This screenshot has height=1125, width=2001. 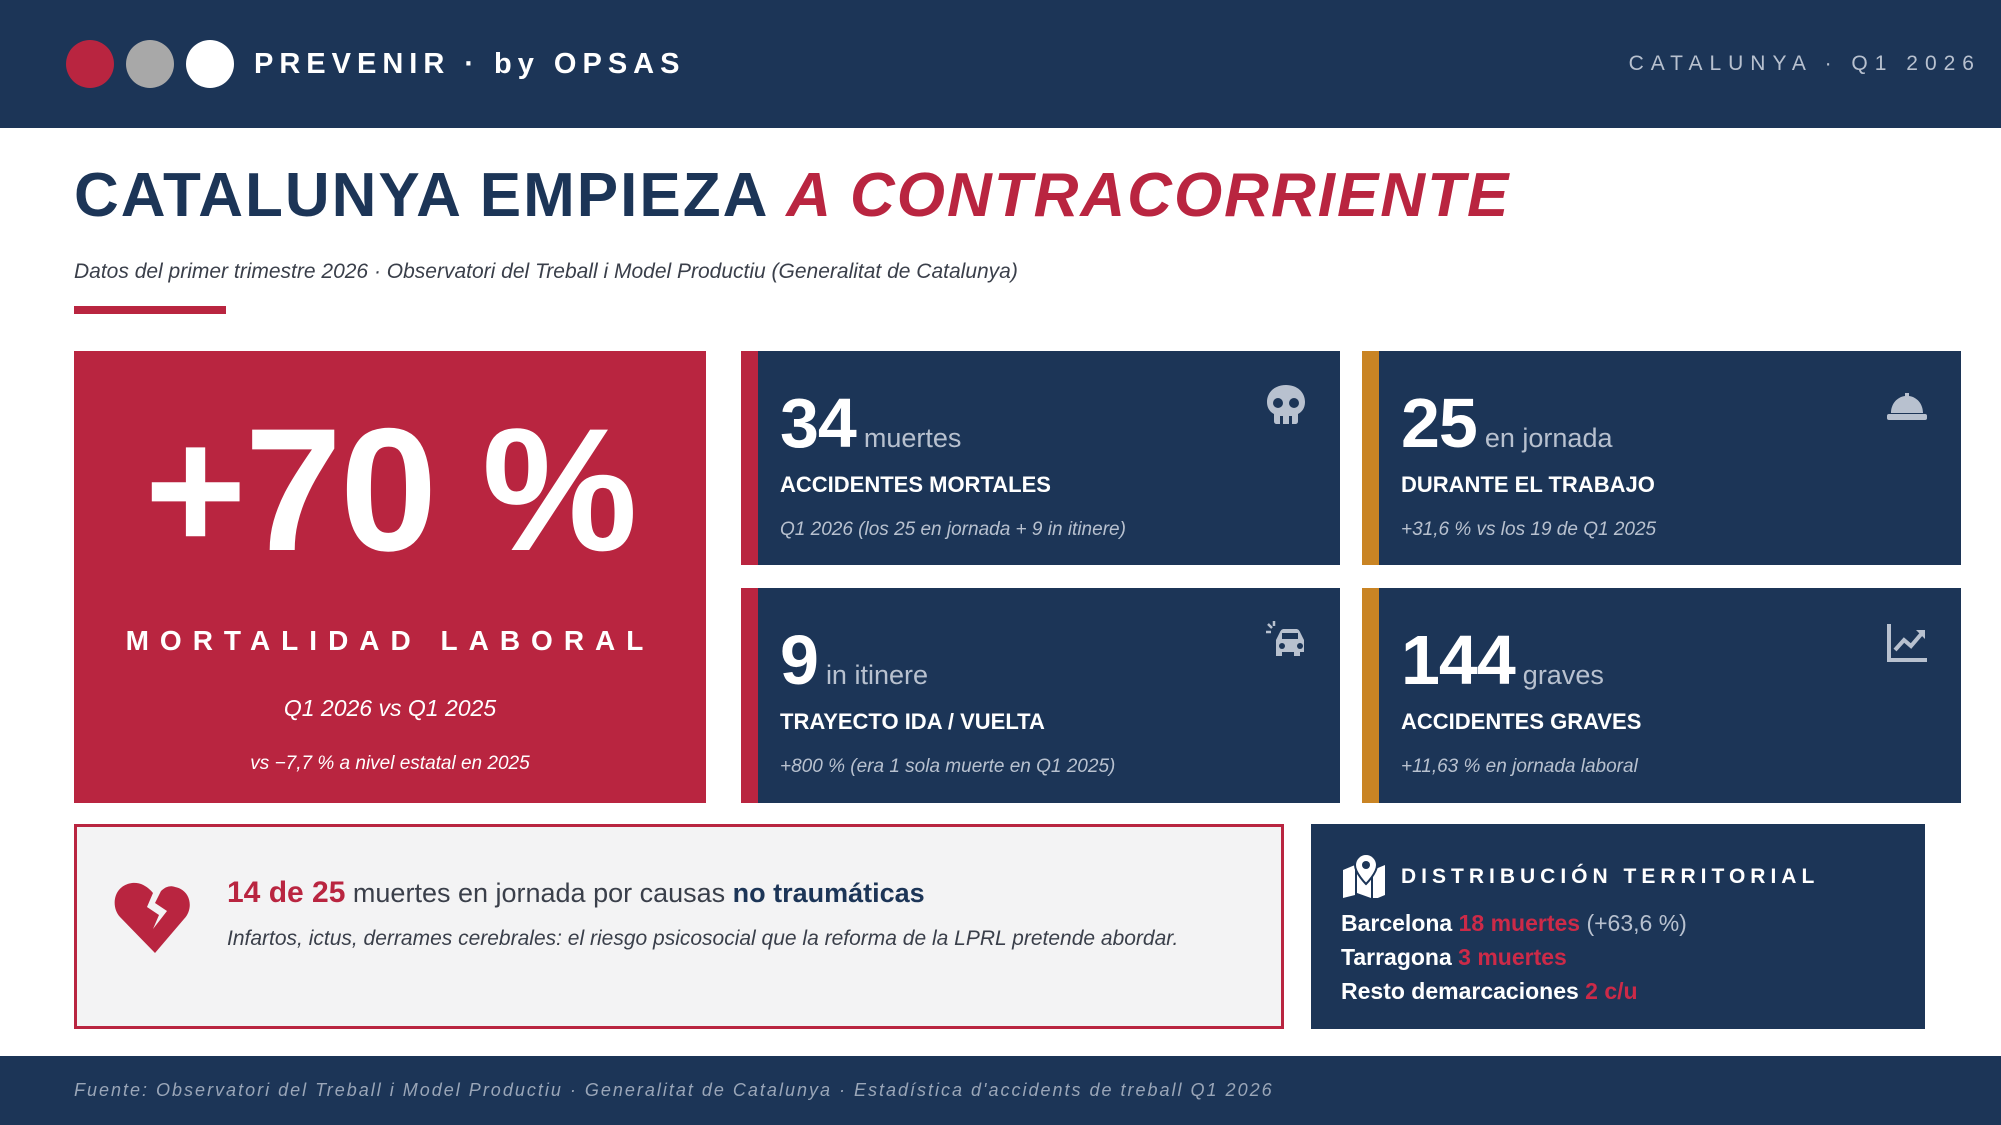 I want to click on hero-note: vs −7,7 % a nivel estatal en 2025, so click(x=390, y=763).